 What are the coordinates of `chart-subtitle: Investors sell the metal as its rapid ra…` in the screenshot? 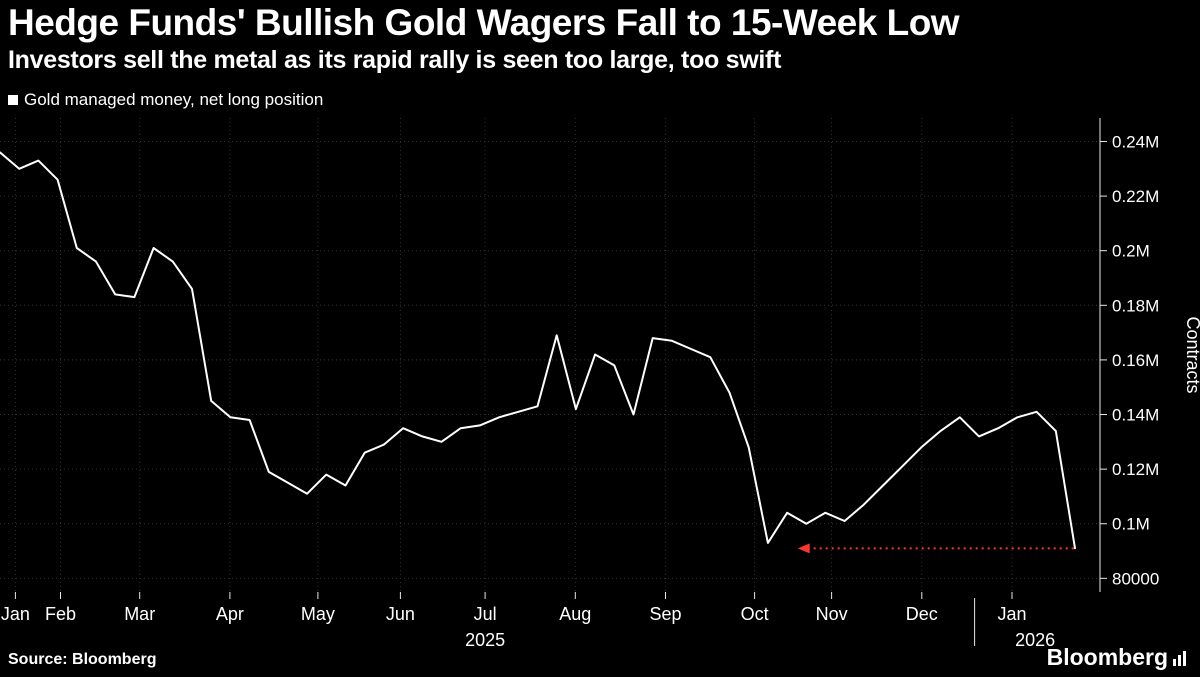 It's located at (395, 60).